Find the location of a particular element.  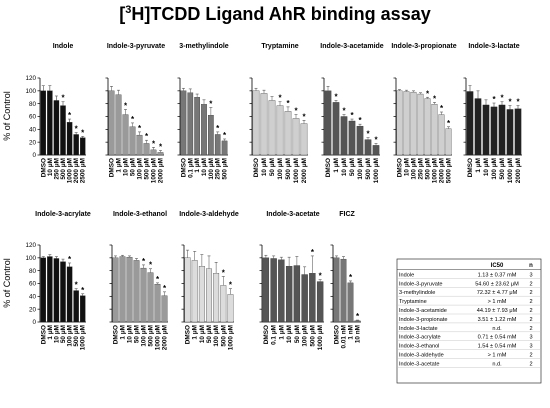

x-tick-label: 0.1 μM is located at coordinates (274, 335).